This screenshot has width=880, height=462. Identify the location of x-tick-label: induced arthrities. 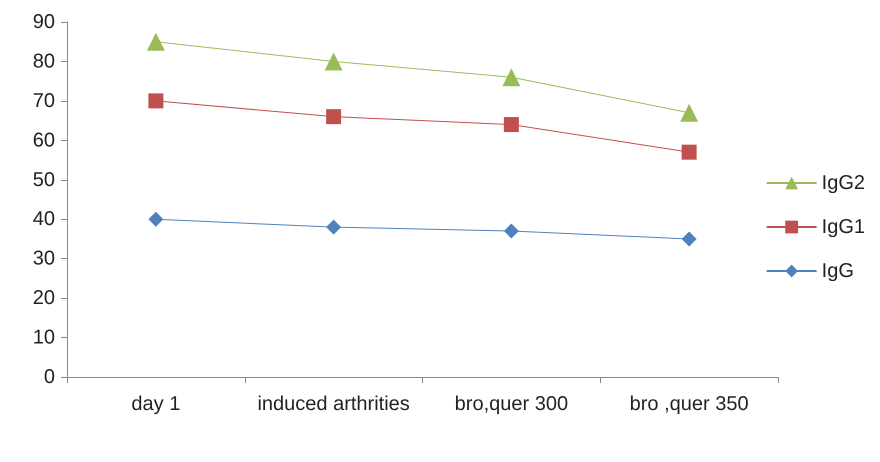
(333, 404).